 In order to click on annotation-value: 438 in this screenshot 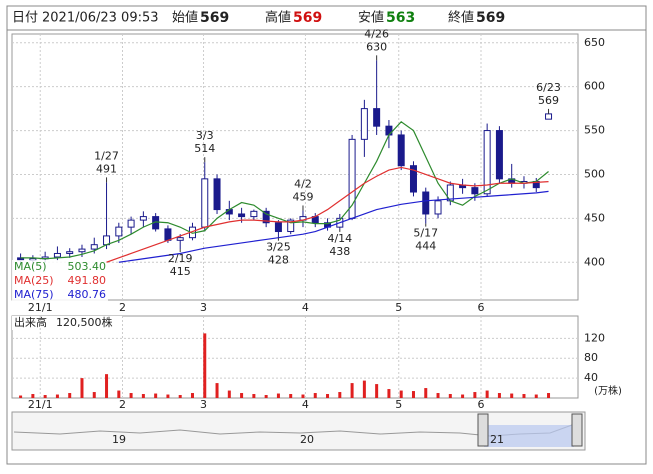, I will do `click(339, 251)`.